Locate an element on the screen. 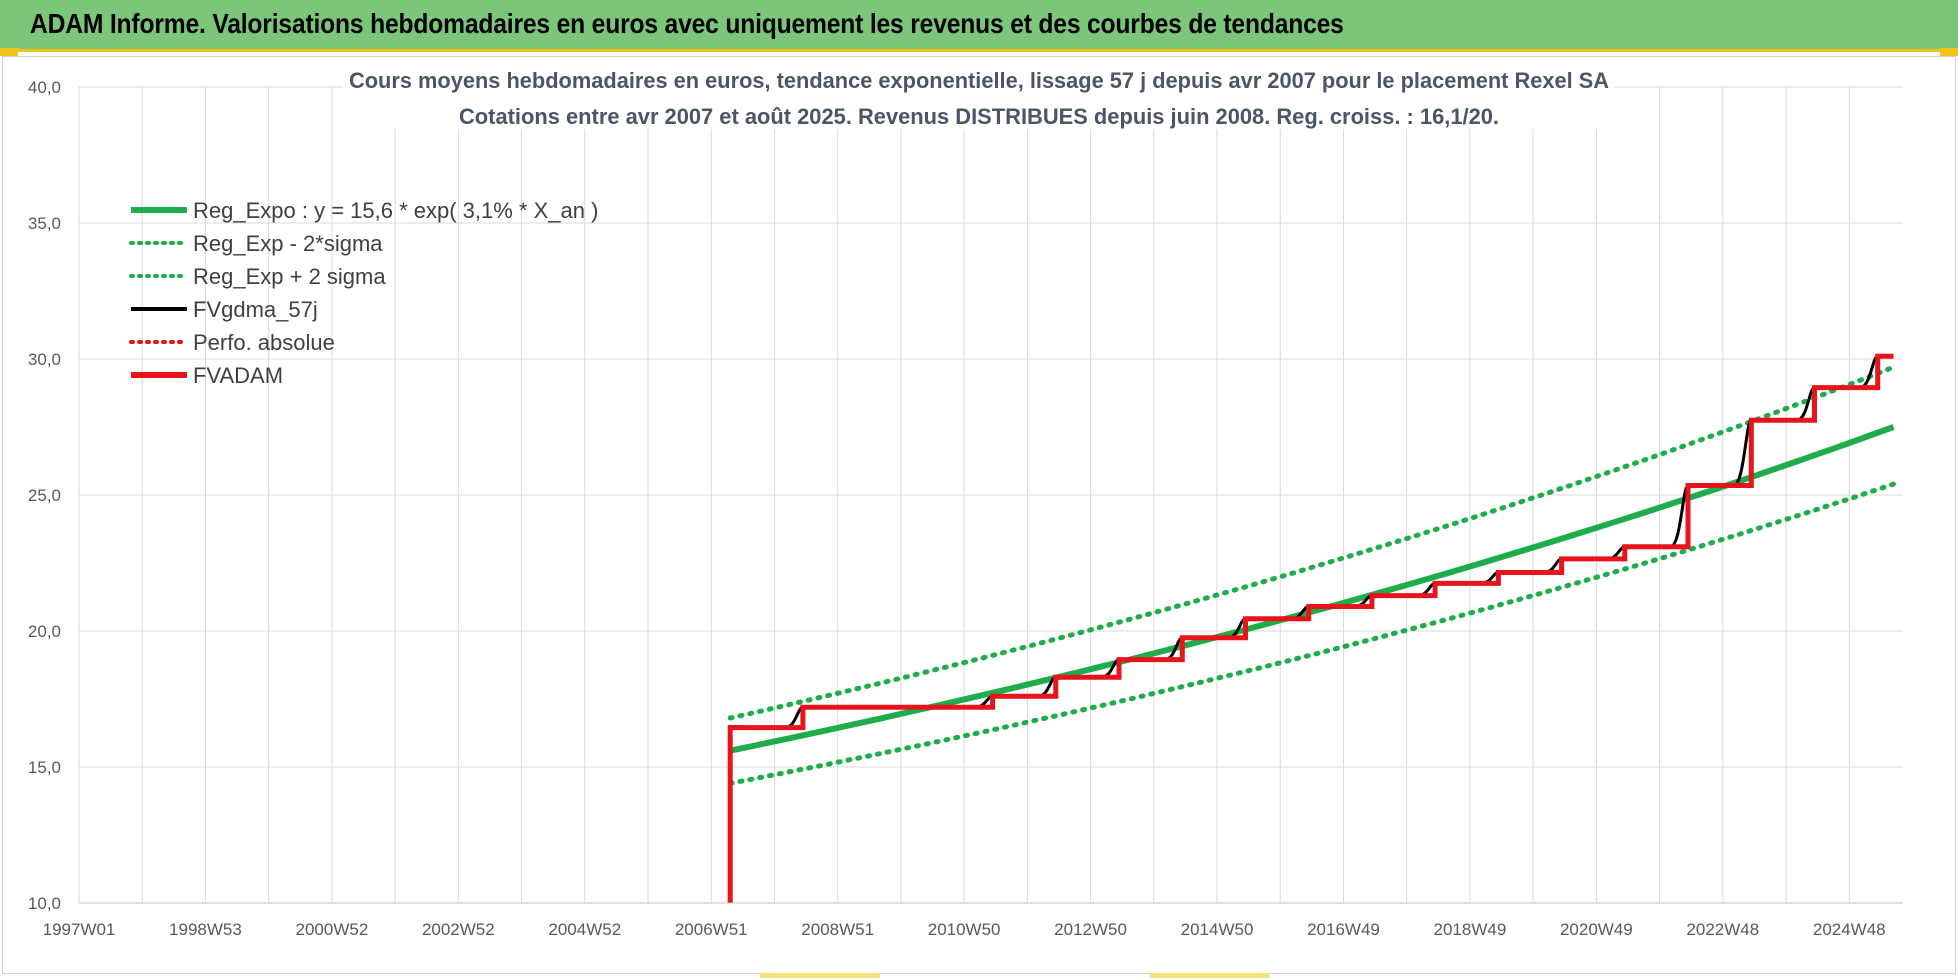 The width and height of the screenshot is (1958, 978). corner-accent-right is located at coordinates (1949, 52).